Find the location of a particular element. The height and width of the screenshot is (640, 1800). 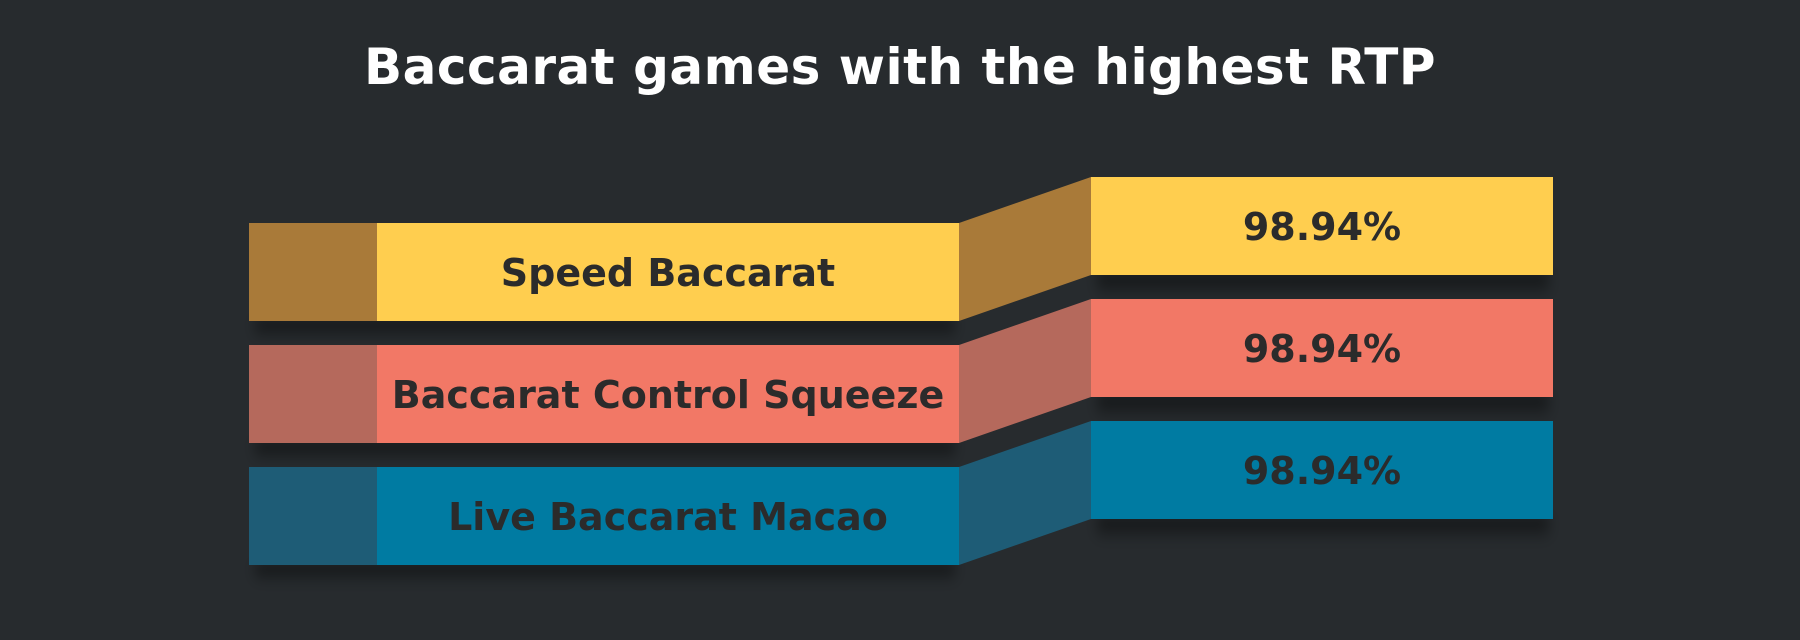

category-label: Live Baccarat Macao is located at coordinates (668, 517).